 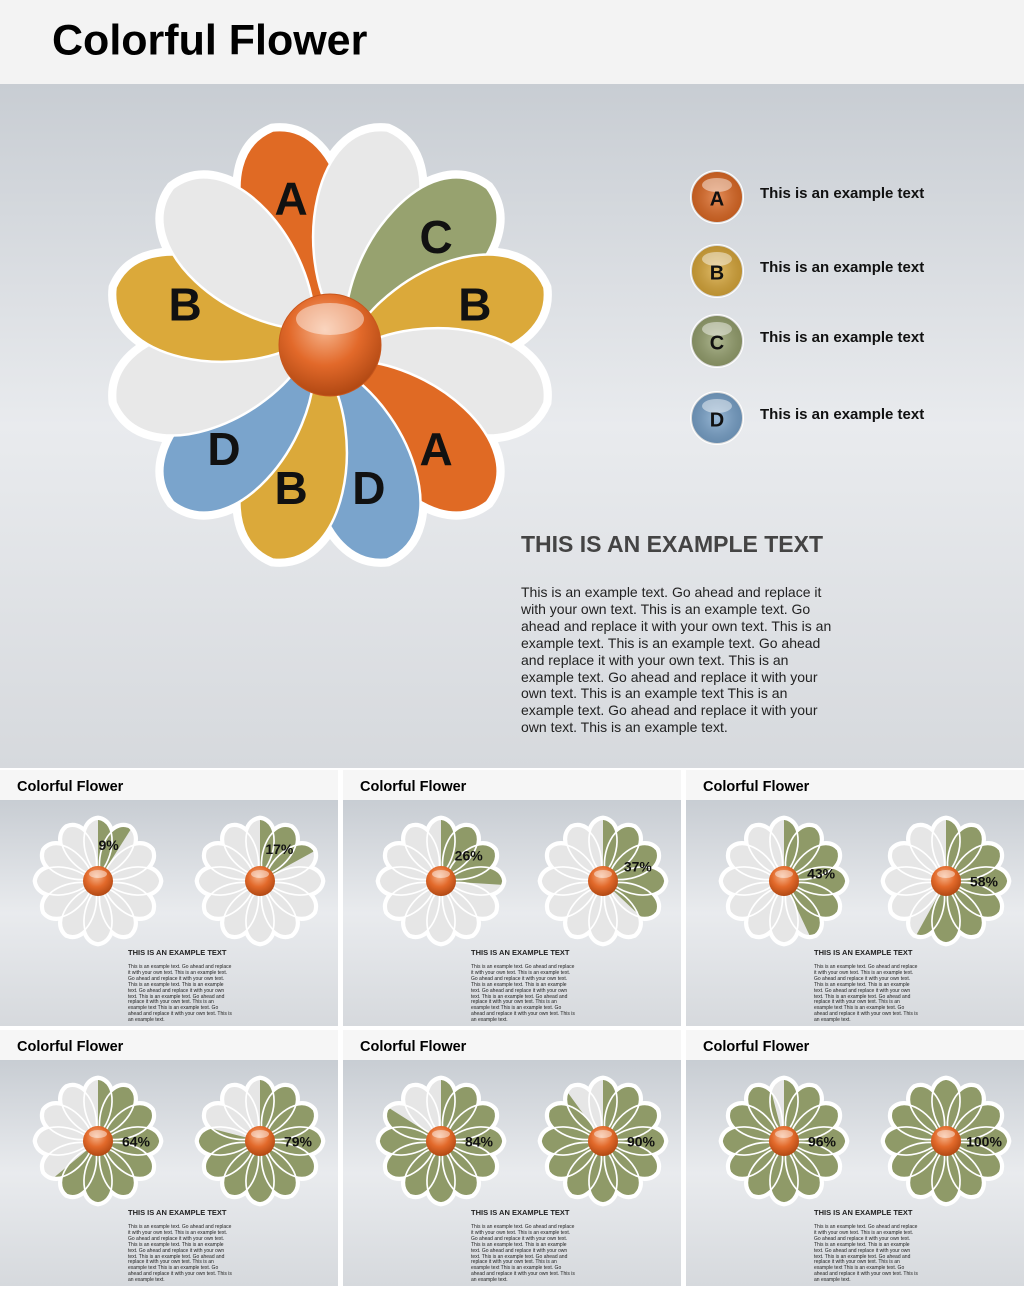 What do you see at coordinates (717, 273) in the screenshot?
I see `legend-letter: B` at bounding box center [717, 273].